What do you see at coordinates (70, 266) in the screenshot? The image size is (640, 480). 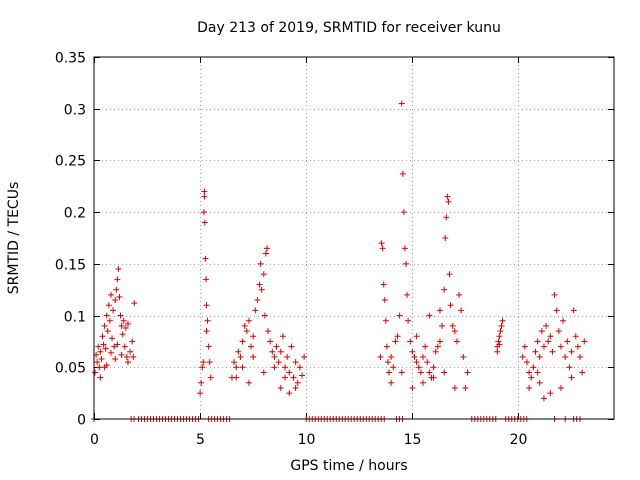 I see `y-tick-label: 0.15` at bounding box center [70, 266].